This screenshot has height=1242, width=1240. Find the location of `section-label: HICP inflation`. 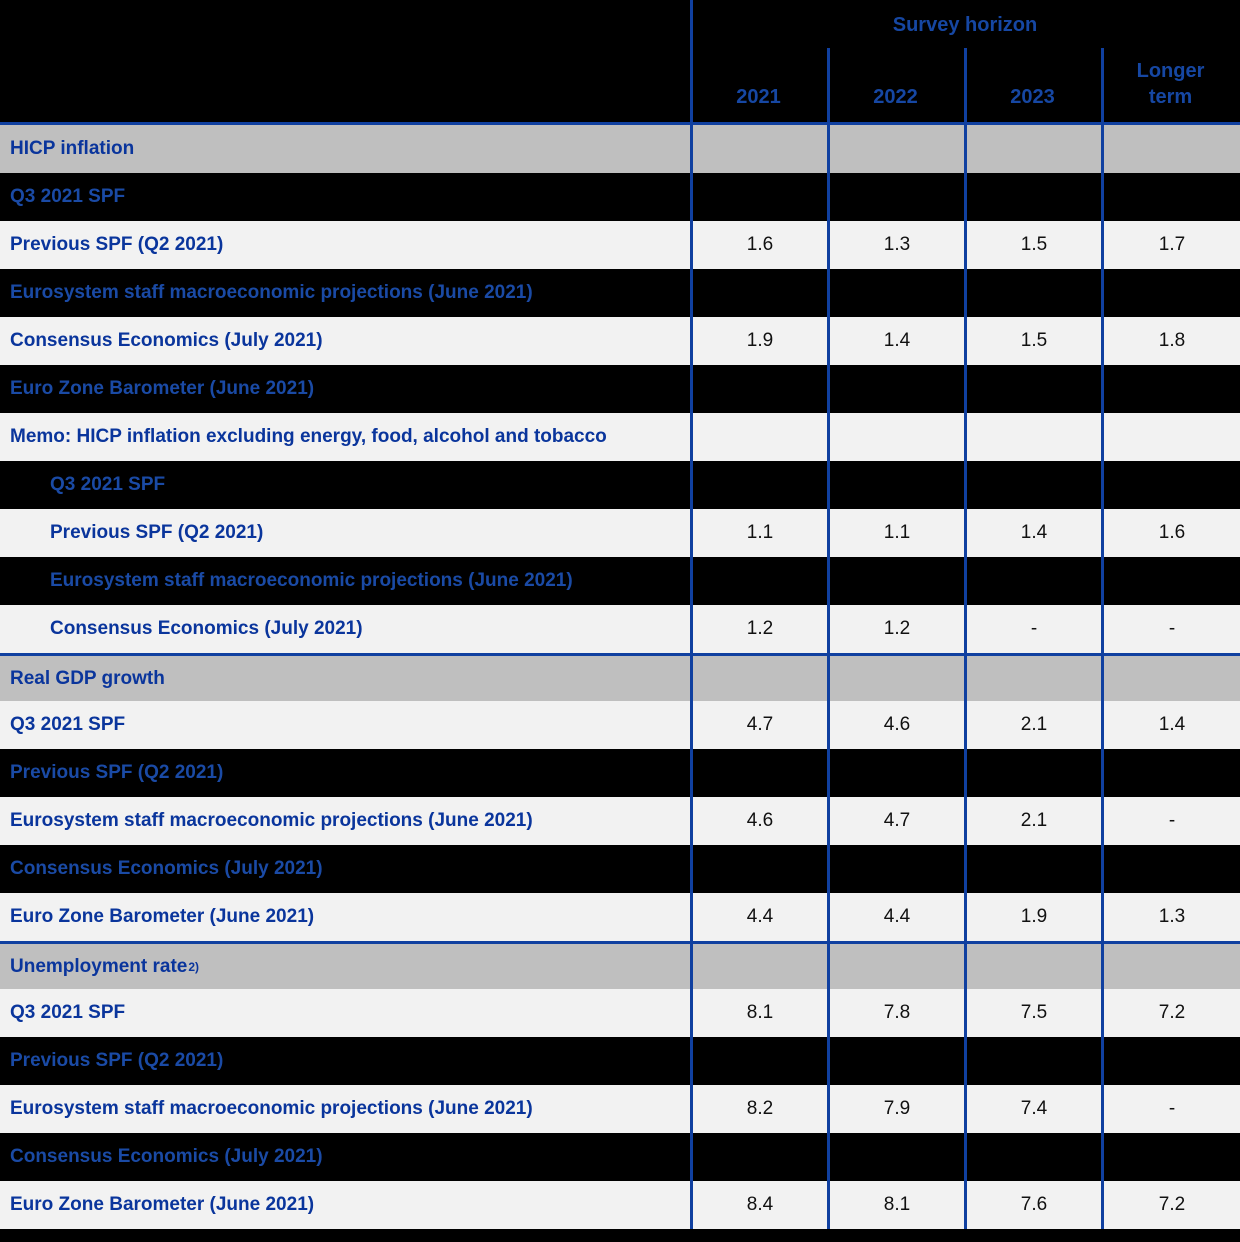

section-label: HICP inflation is located at coordinates (72, 148).